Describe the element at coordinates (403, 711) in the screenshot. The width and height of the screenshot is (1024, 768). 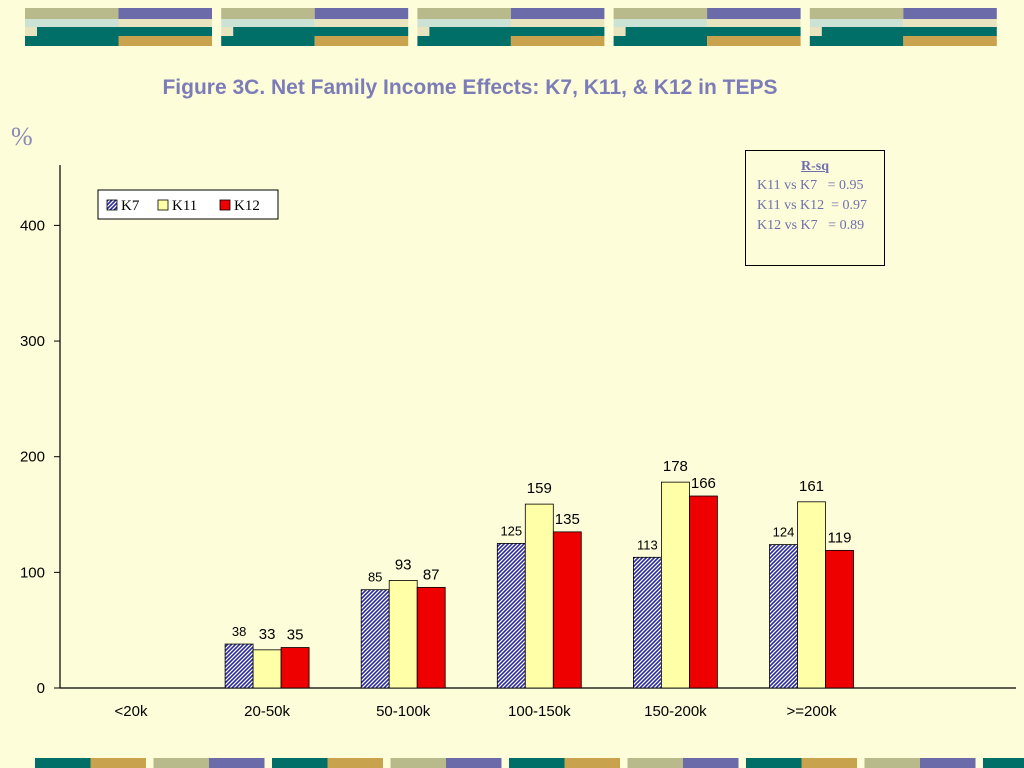
I see `x-tick-label: 50-100k` at that location.